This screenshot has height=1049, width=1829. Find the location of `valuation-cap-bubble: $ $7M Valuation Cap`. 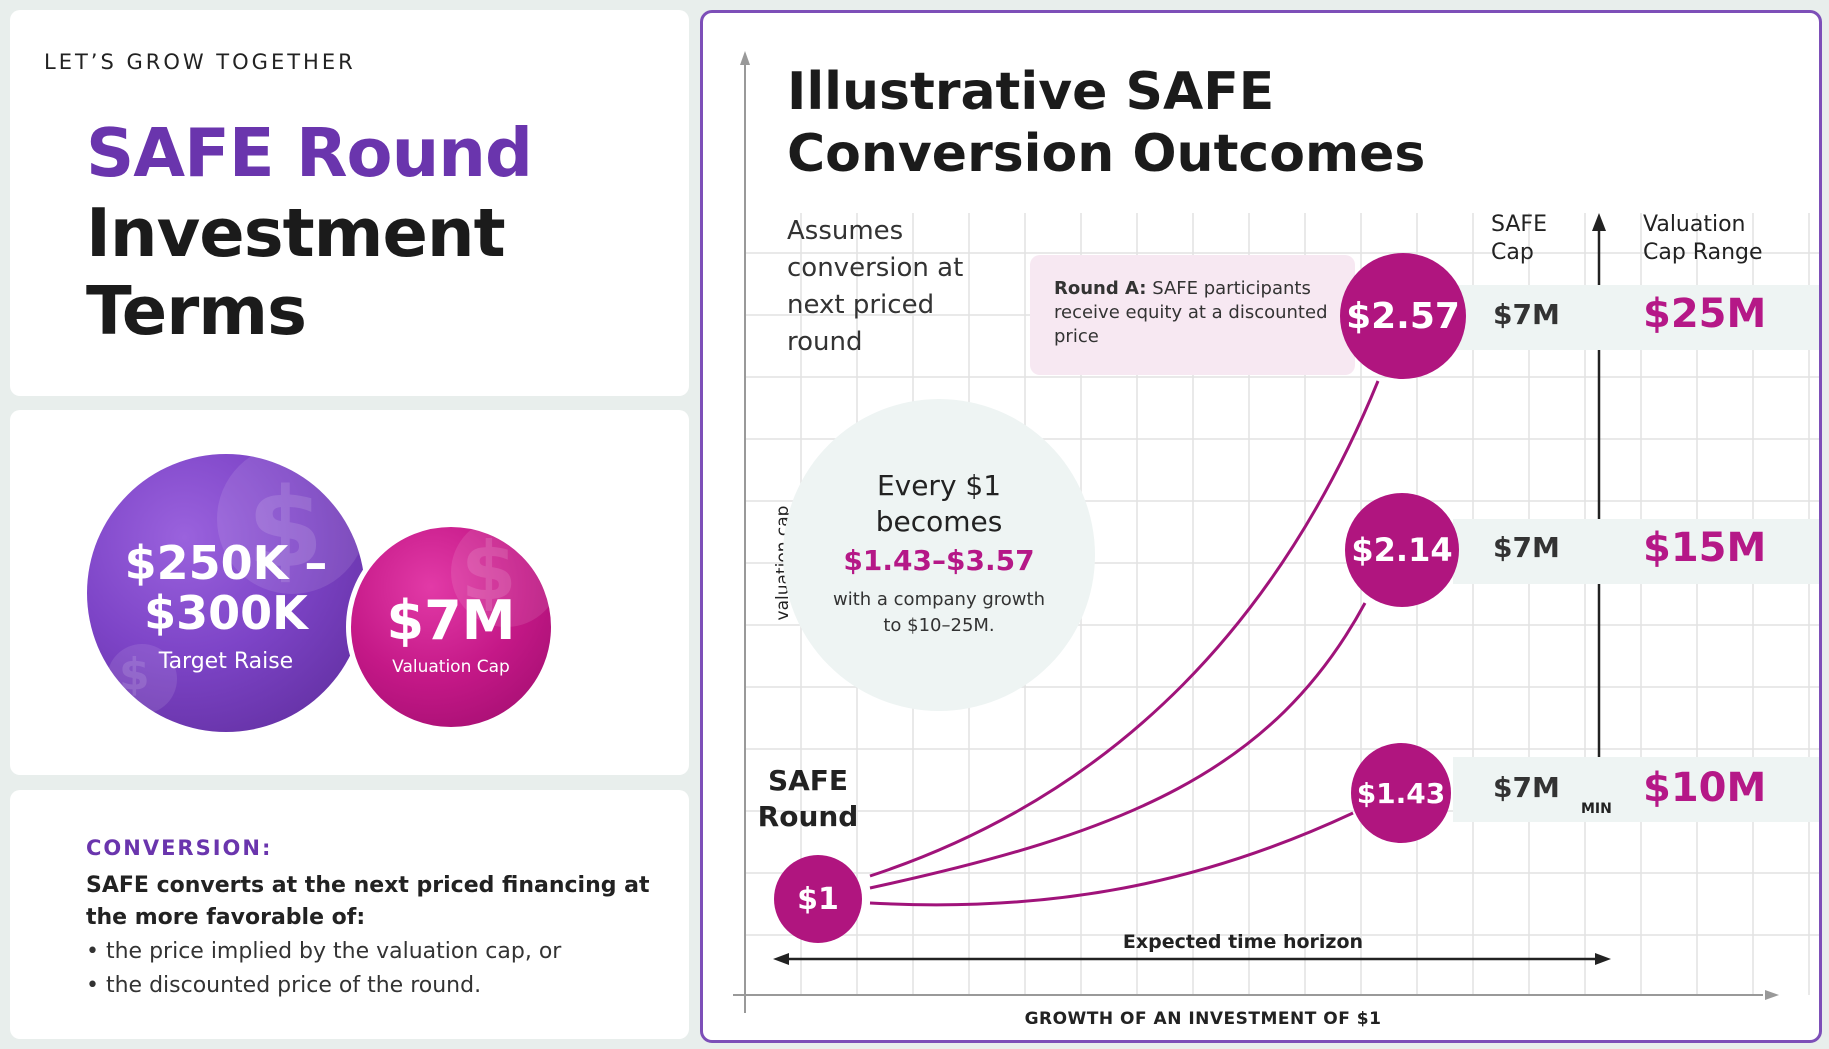

valuation-cap-bubble: $ $7M Valuation Cap is located at coordinates (451, 627).